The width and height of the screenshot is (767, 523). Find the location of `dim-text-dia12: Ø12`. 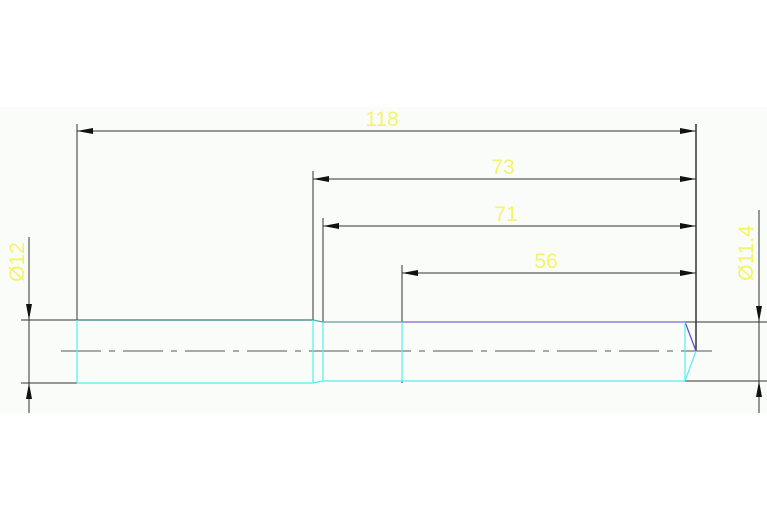

dim-text-dia12: Ø12 is located at coordinates (17, 262).